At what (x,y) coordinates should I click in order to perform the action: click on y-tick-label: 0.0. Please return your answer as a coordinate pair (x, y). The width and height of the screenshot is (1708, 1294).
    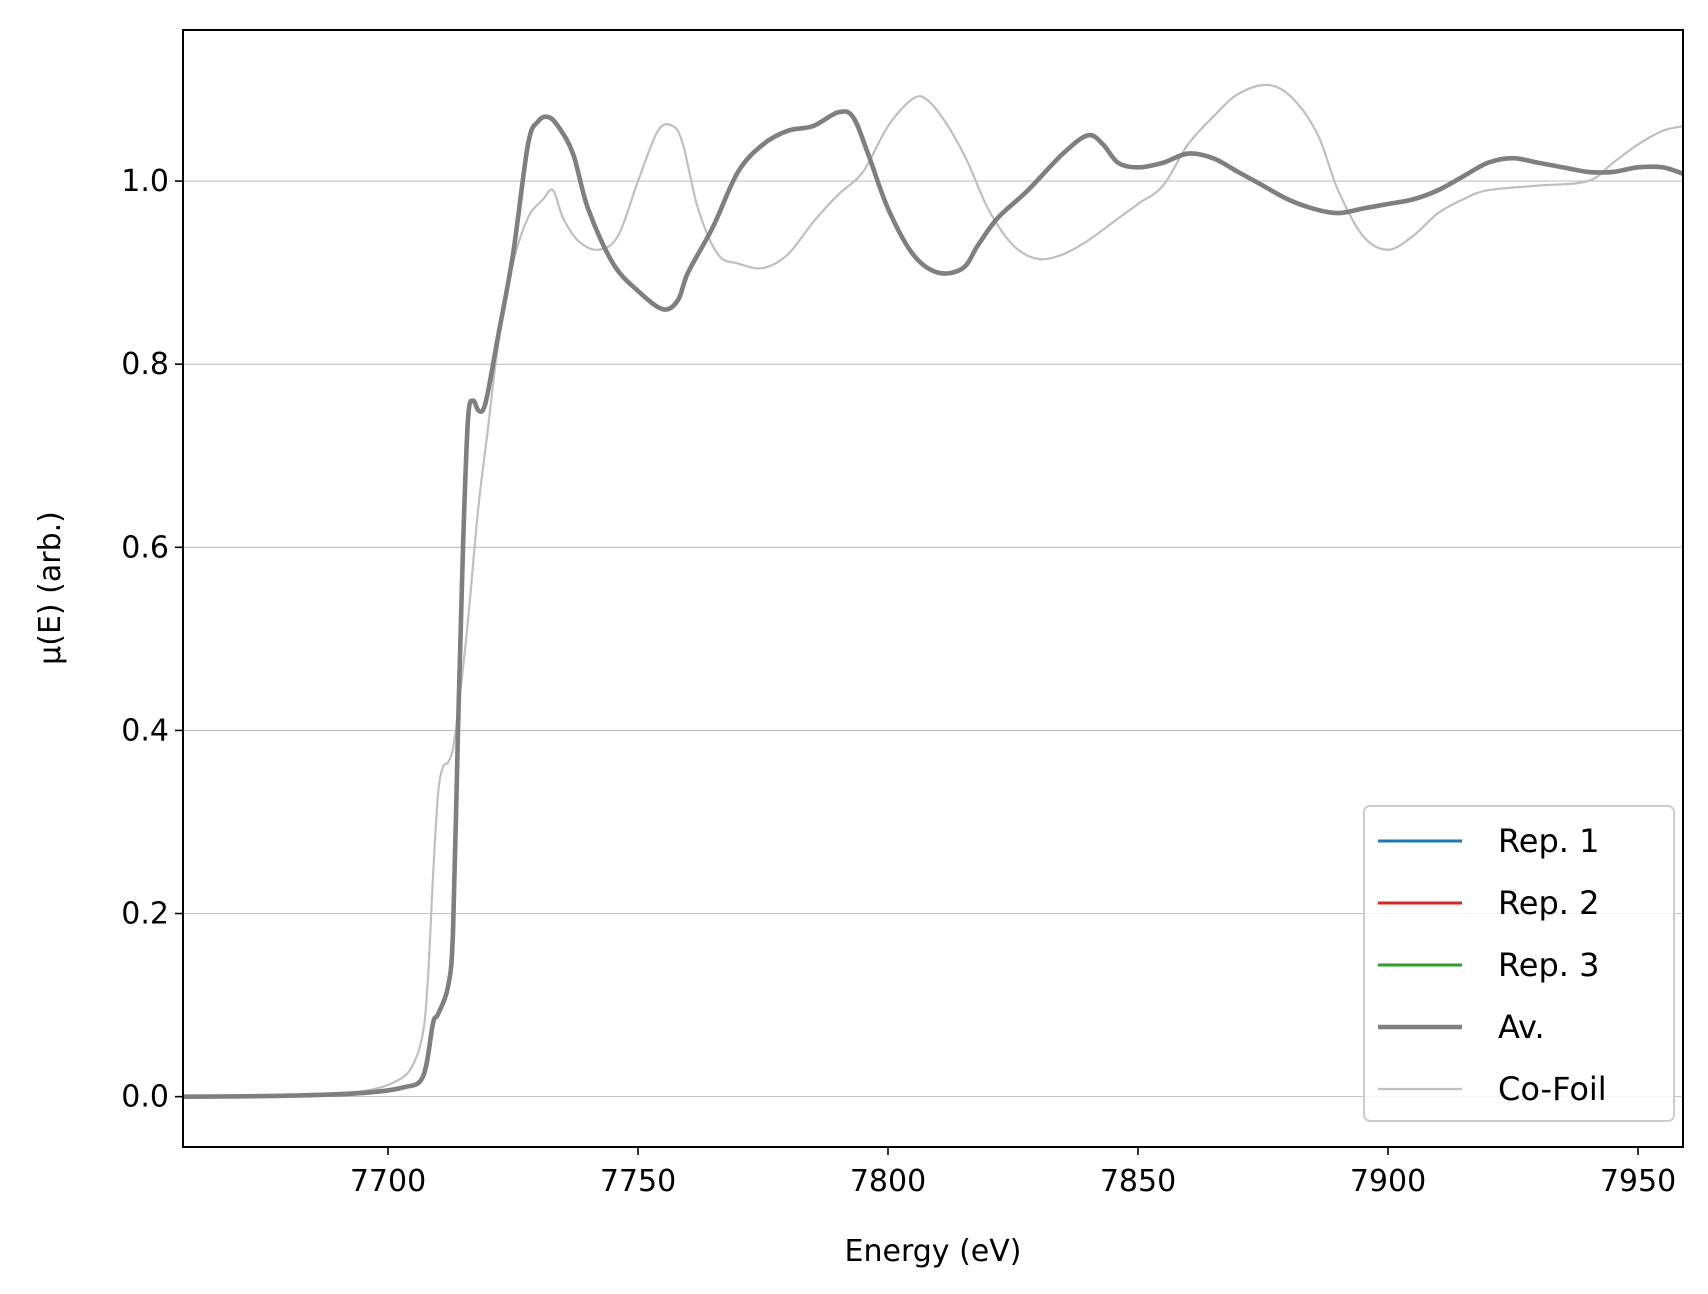
    Looking at the image, I should click on (145, 1097).